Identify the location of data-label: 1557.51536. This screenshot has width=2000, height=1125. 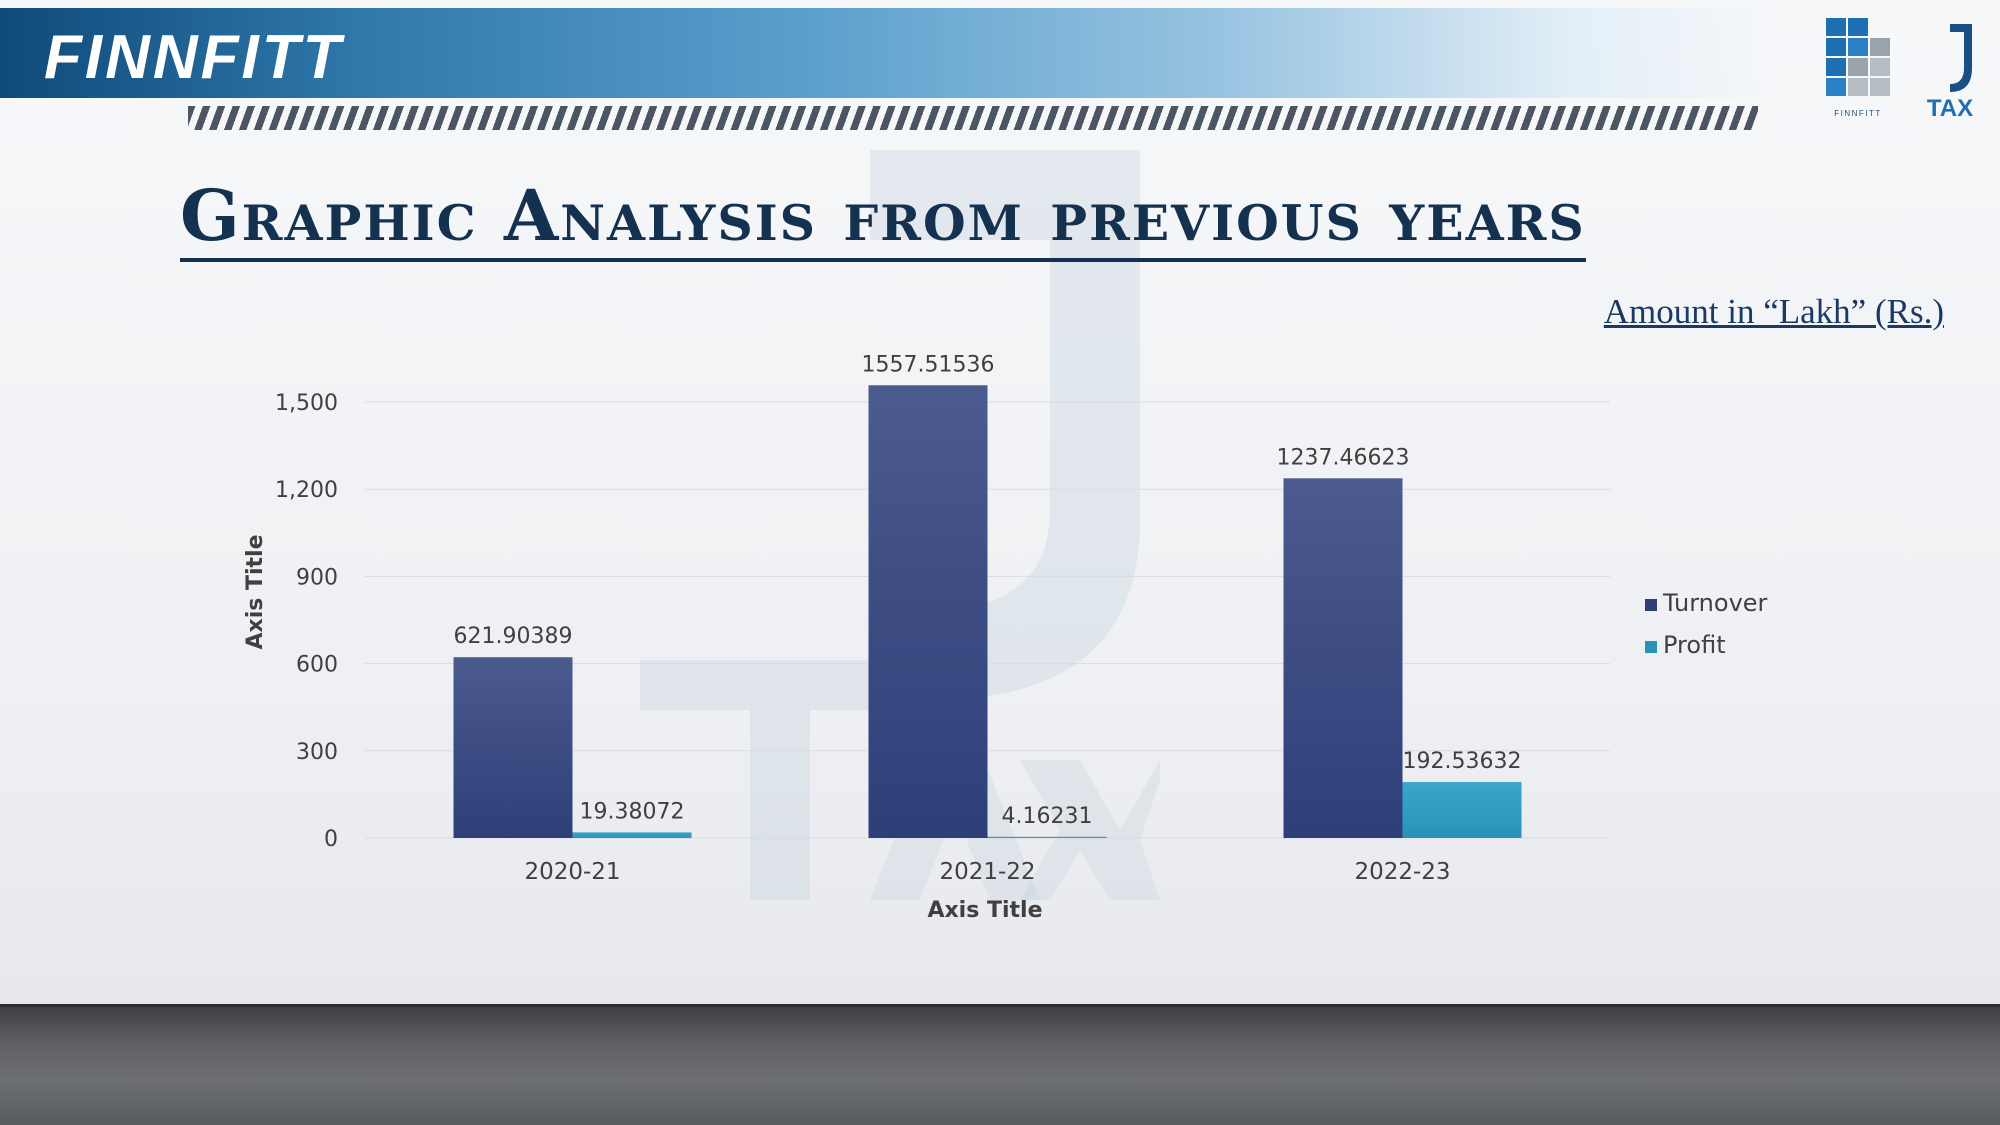
(928, 364).